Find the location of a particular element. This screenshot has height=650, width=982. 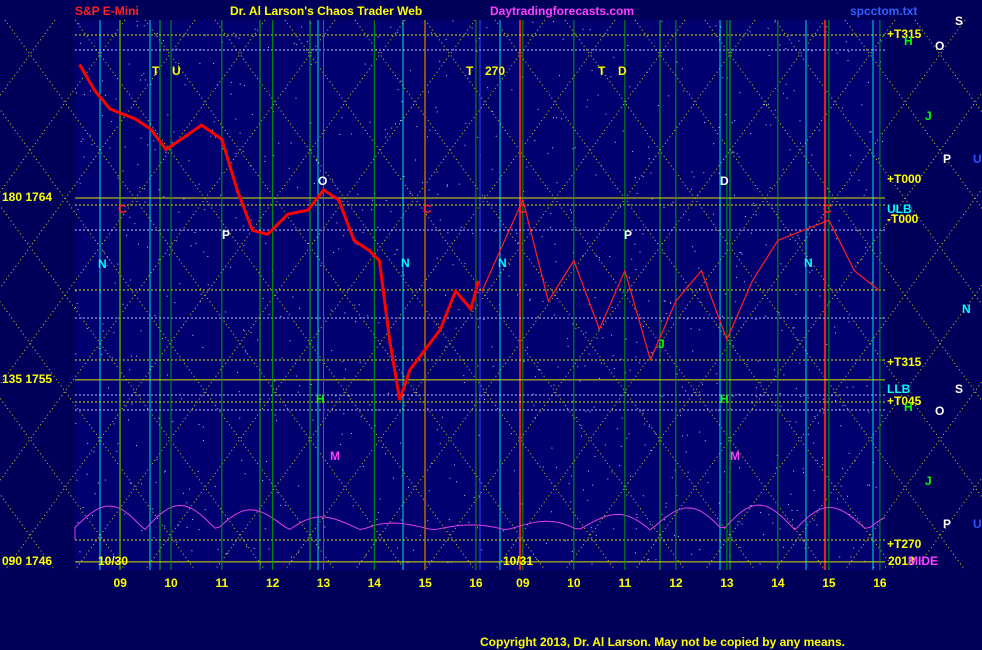

annotation: +T315 is located at coordinates (904, 34).